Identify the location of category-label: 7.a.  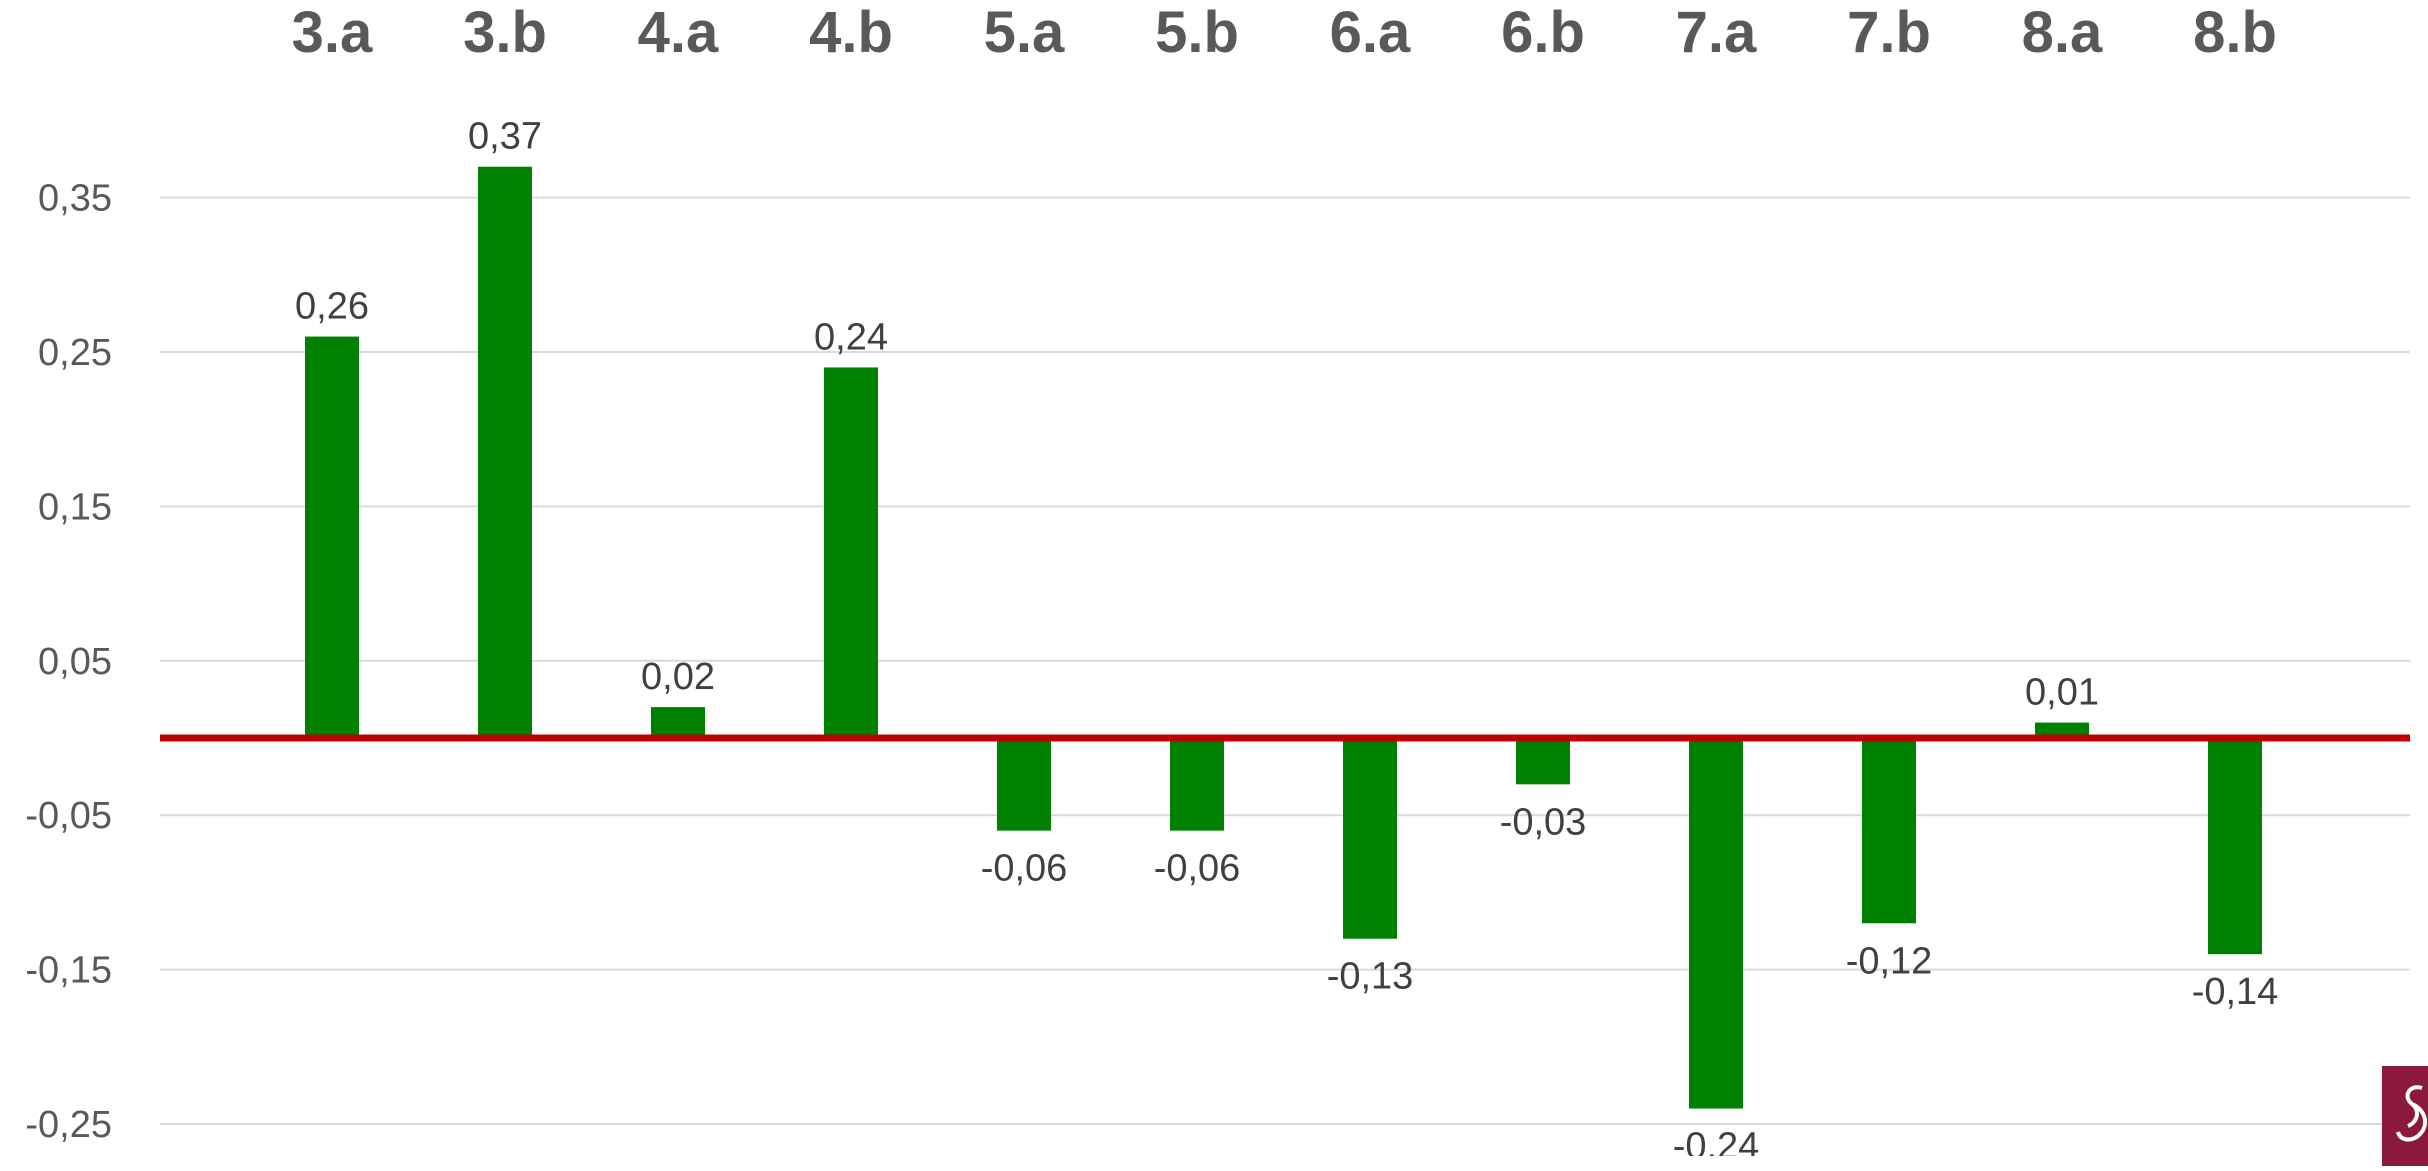
(1716, 32).